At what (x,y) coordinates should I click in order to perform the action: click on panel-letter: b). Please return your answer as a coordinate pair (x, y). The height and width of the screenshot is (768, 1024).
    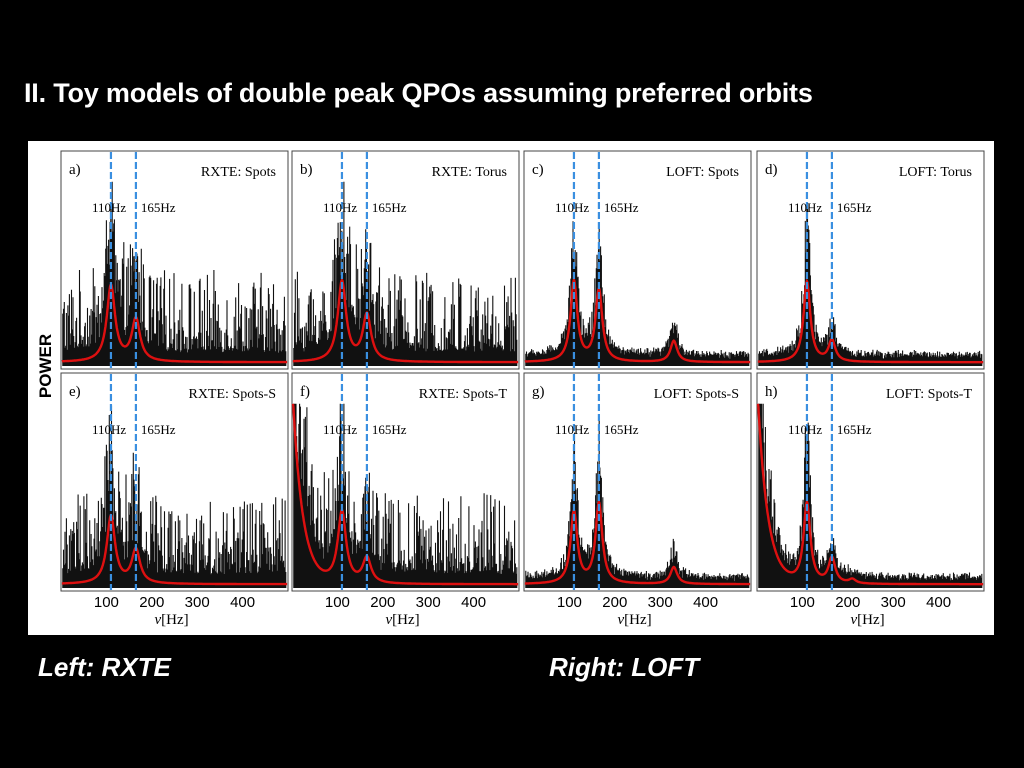
    Looking at the image, I should click on (306, 170).